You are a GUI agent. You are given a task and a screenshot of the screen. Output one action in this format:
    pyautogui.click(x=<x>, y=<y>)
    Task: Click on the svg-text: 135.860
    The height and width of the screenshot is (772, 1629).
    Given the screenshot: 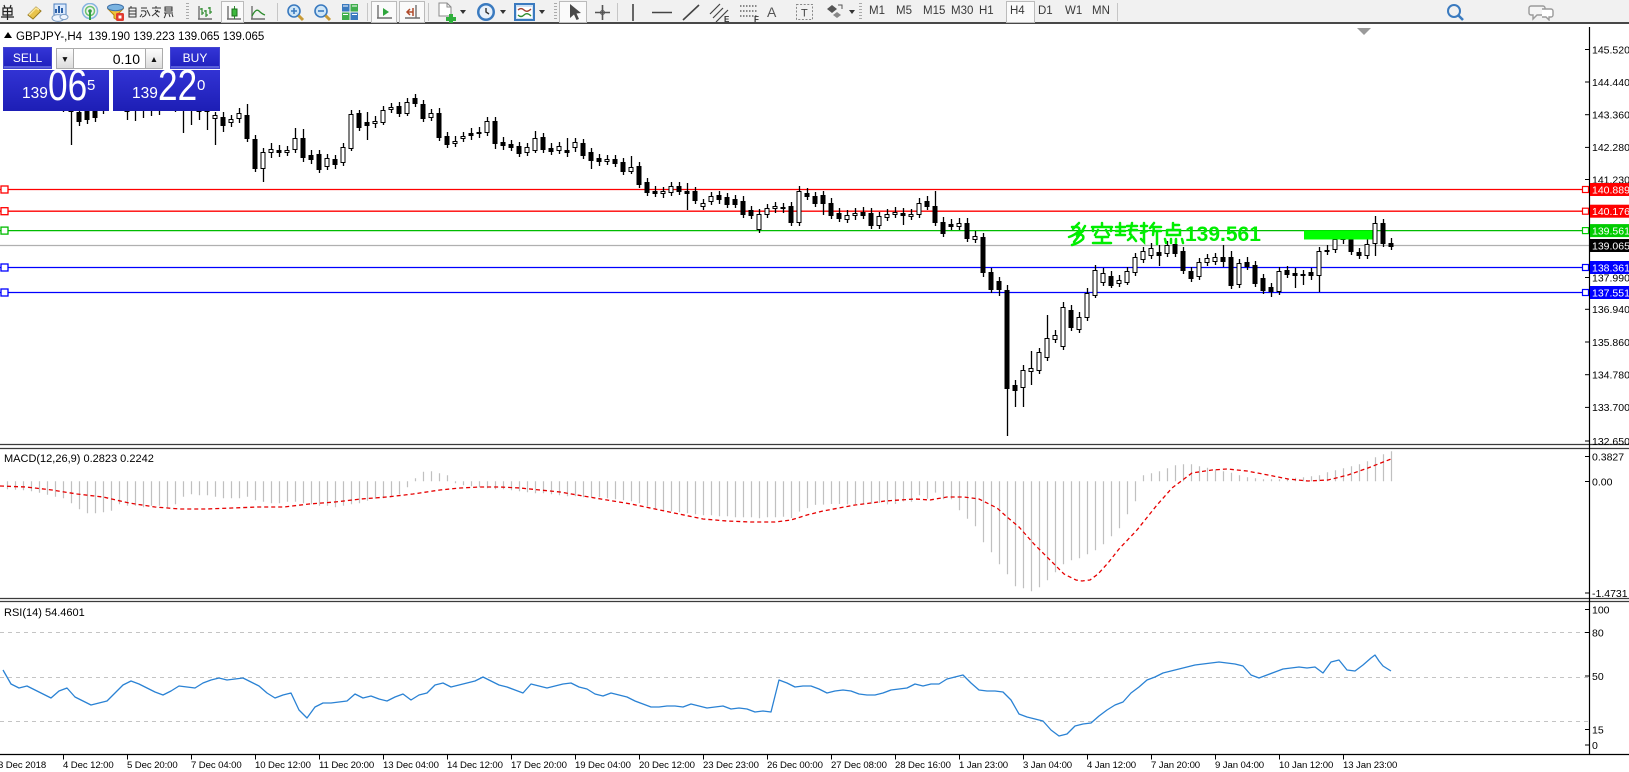 What is the action you would take?
    pyautogui.click(x=1610, y=343)
    